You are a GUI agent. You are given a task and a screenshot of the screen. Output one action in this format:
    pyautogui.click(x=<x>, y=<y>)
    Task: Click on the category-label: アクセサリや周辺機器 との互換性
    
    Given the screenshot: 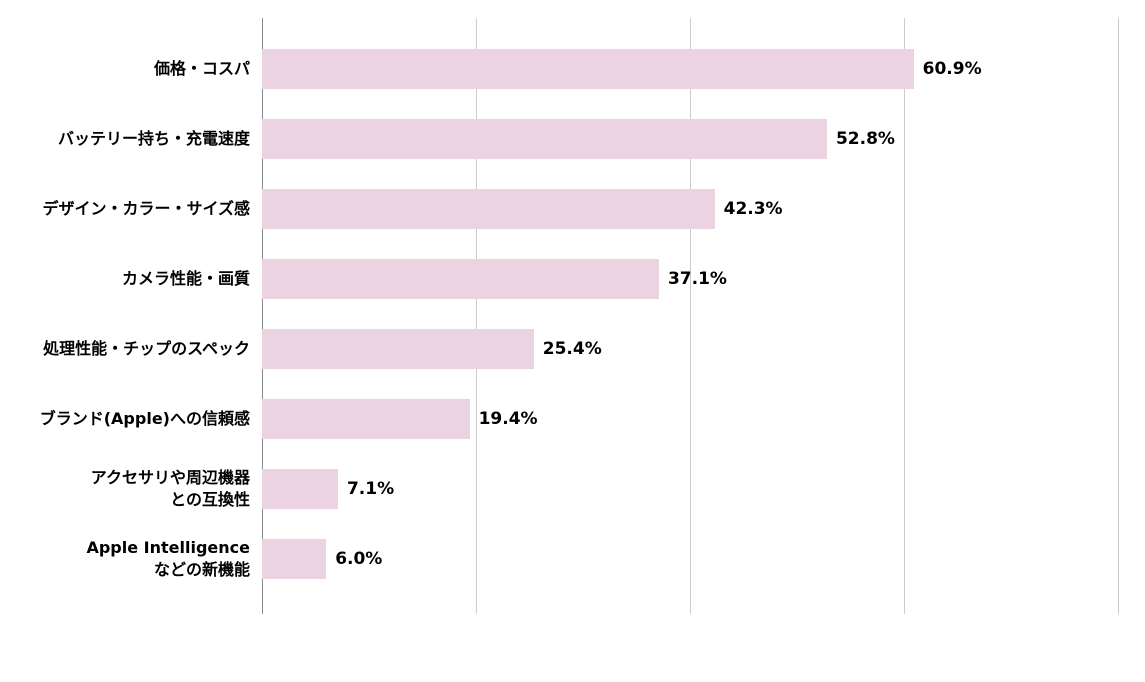 What is the action you would take?
    pyautogui.click(x=170, y=488)
    